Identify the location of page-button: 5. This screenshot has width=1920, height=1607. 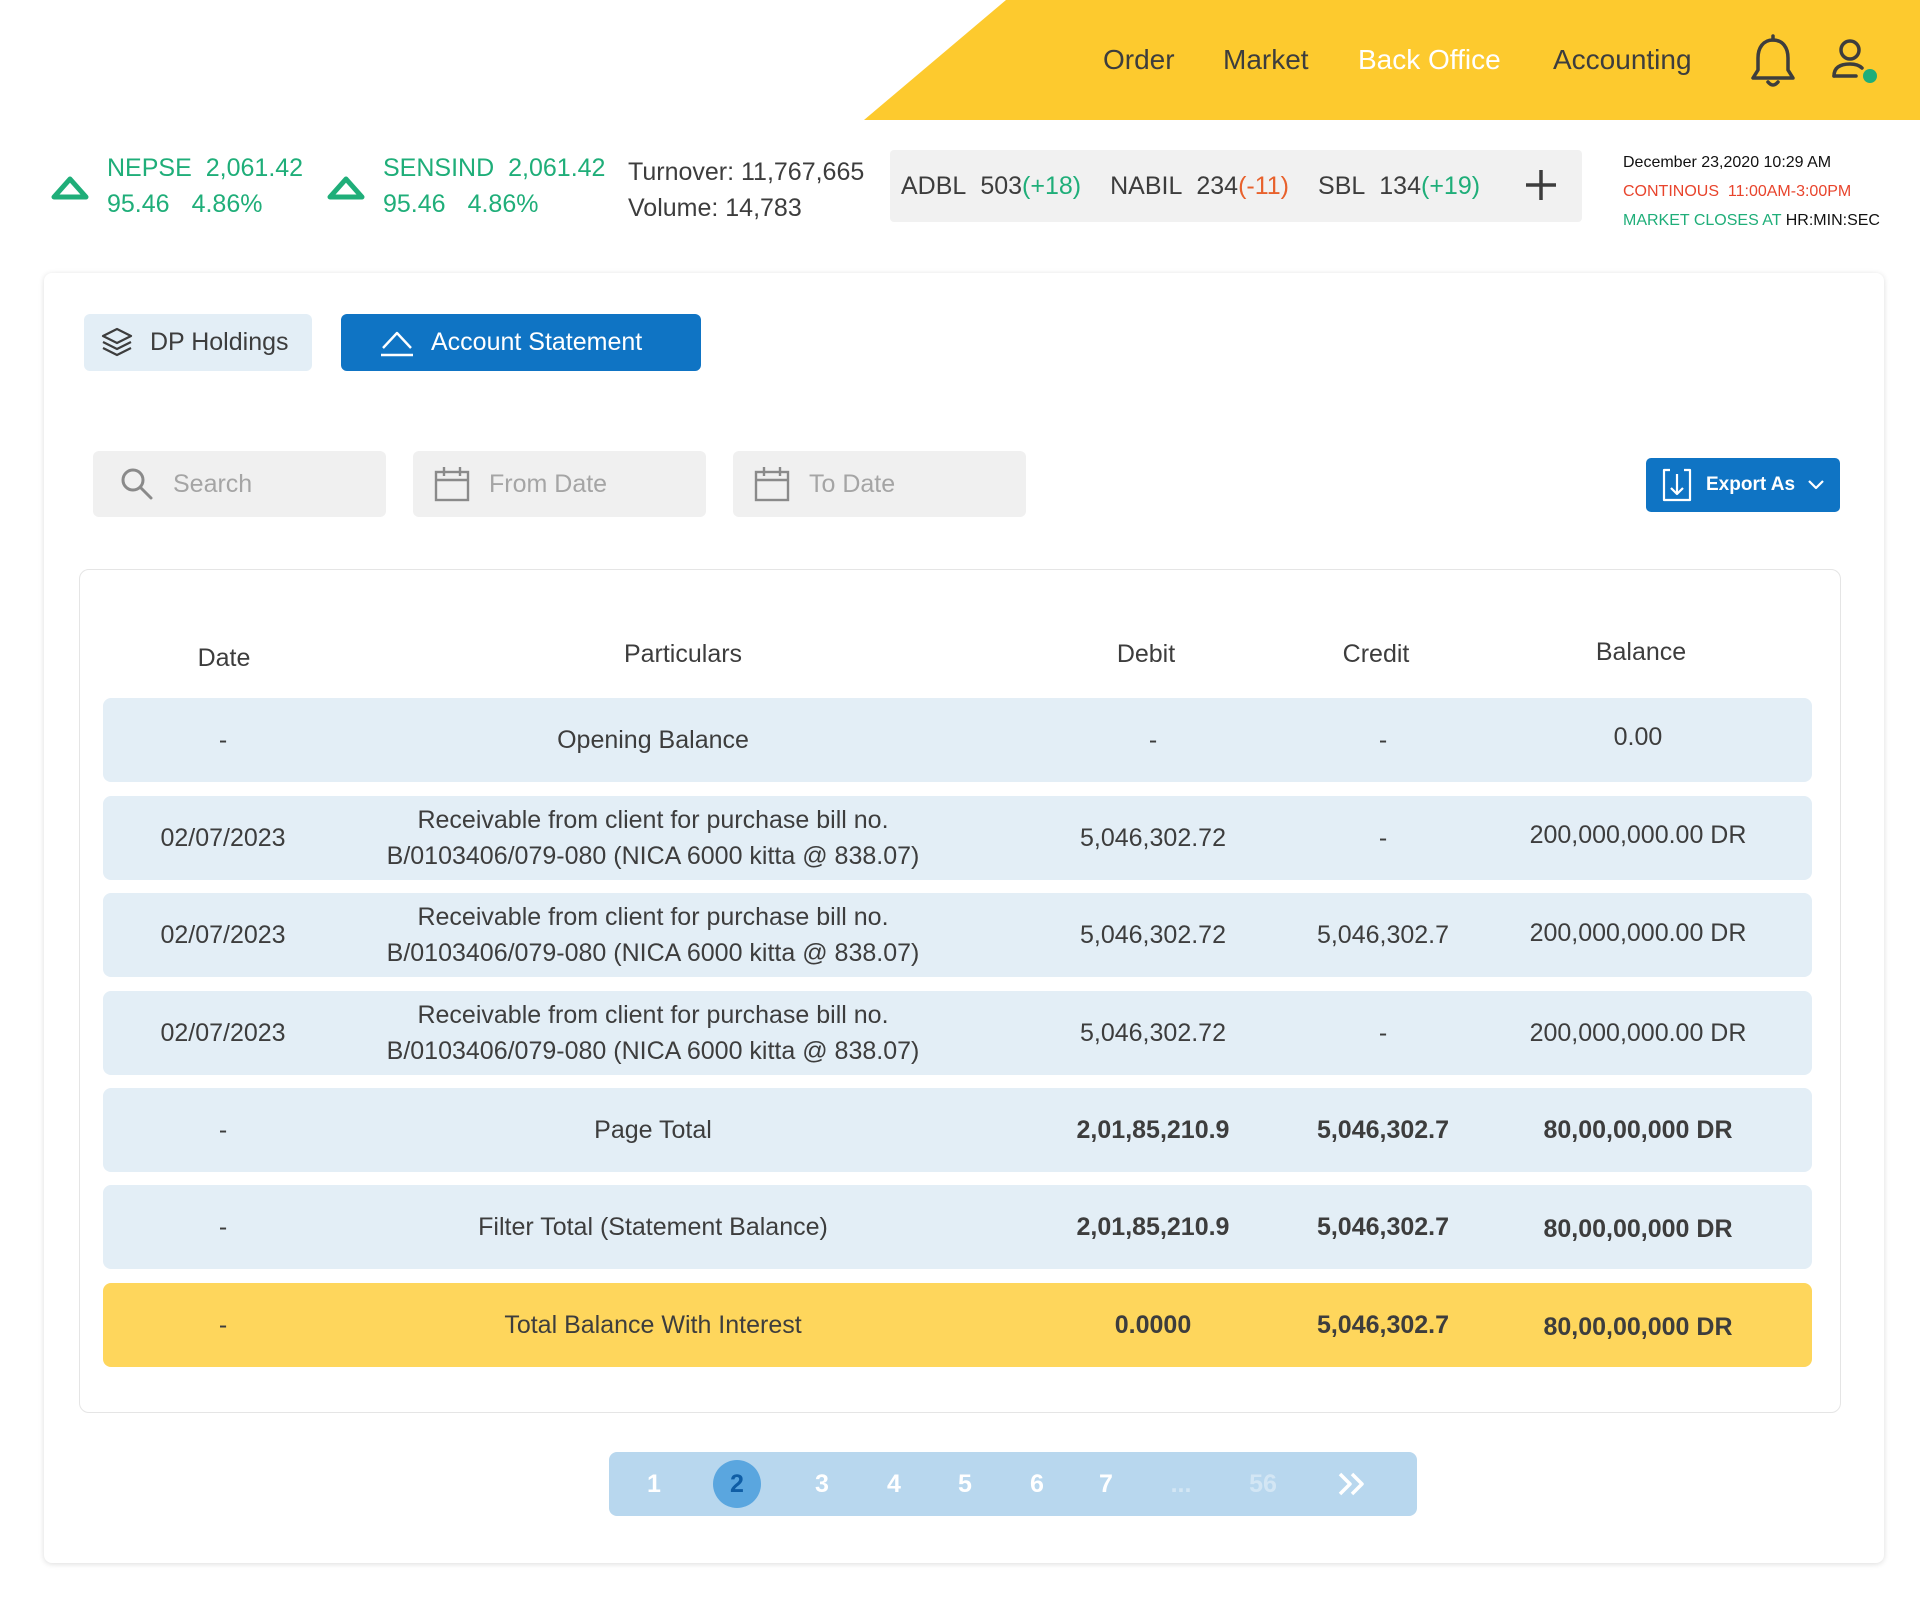
(965, 1483).